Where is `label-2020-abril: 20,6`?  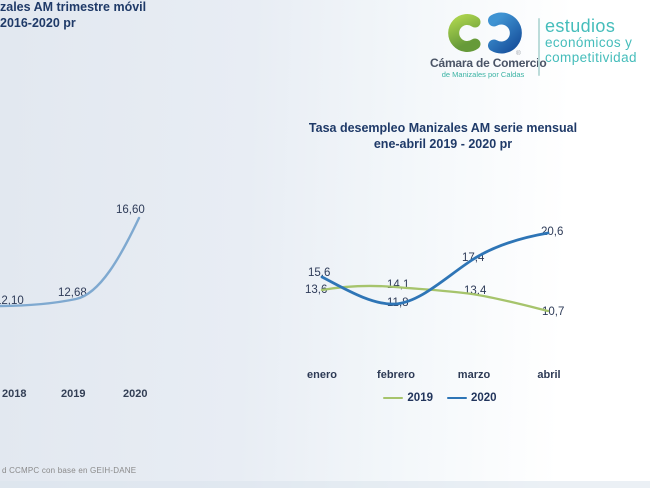 label-2020-abril: 20,6 is located at coordinates (552, 232).